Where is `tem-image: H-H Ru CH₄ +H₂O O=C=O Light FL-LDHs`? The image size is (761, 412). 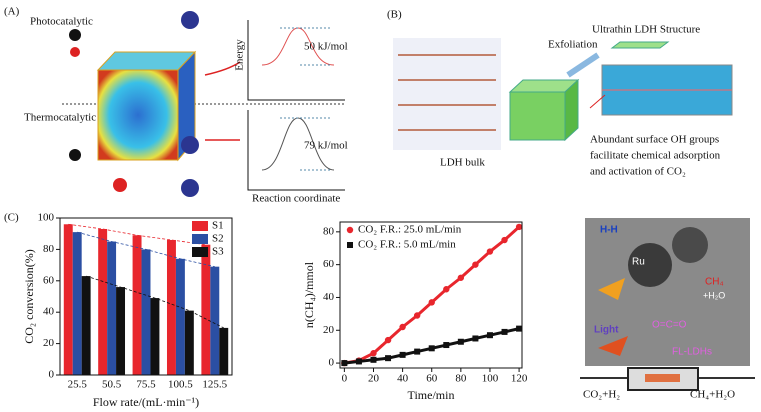 tem-image: H-H Ru CH₄ +H₂O O=C=O Light FL-LDHs is located at coordinates (667, 292).